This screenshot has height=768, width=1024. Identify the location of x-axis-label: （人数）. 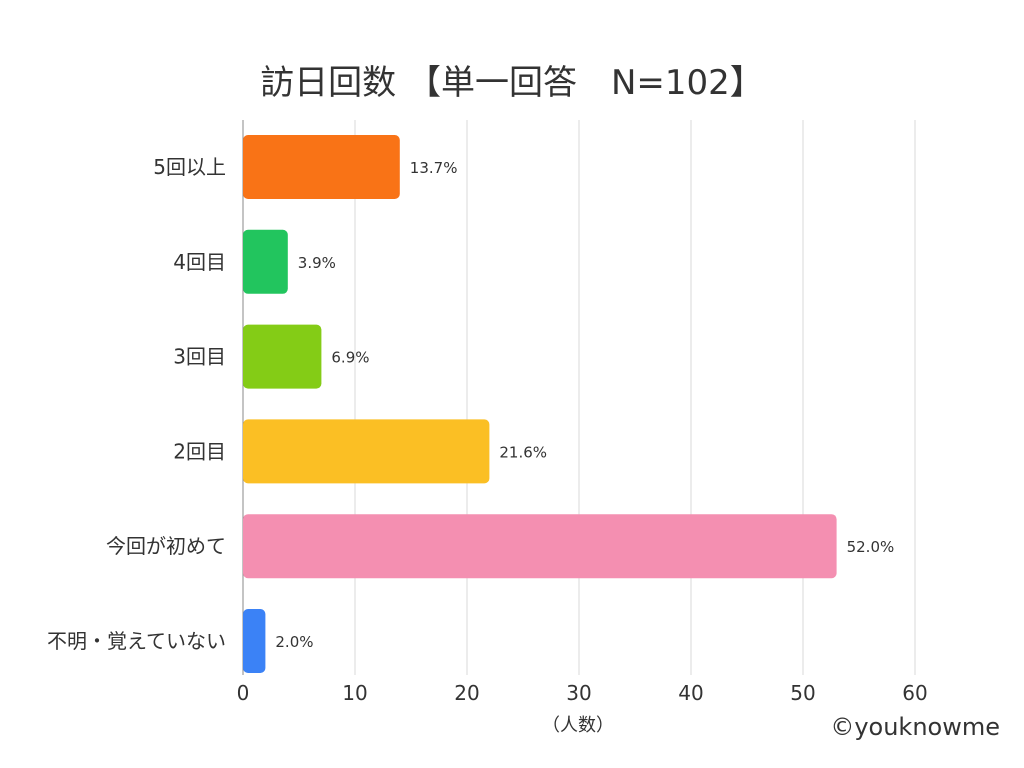
(578, 725).